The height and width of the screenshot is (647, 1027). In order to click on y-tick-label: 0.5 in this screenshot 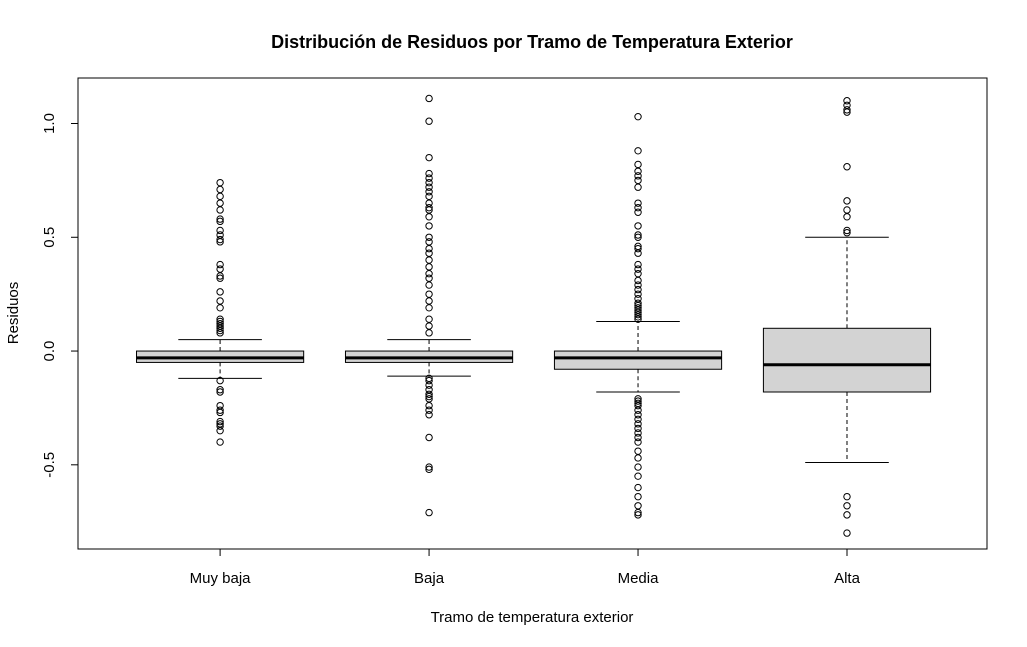, I will do `click(49, 237)`.